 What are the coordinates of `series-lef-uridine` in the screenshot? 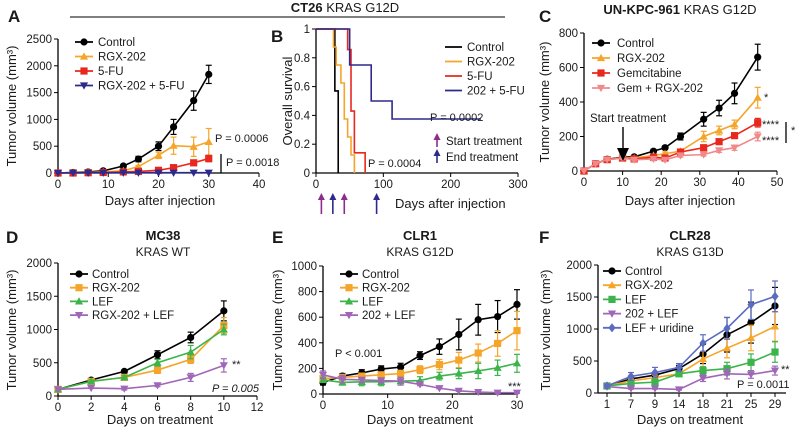 It's located at (691, 335).